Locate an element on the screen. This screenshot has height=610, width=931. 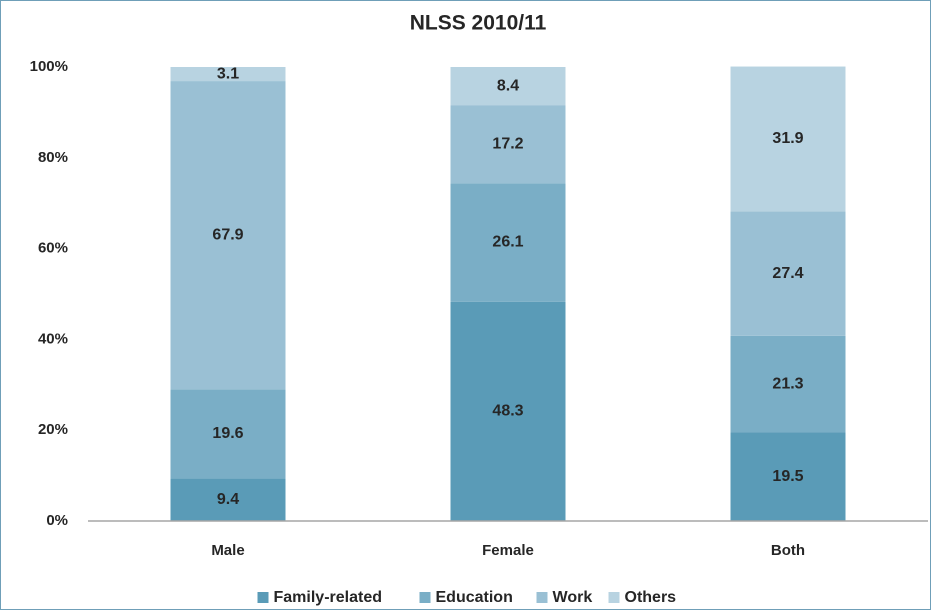
data-label: 19.6 is located at coordinates (227, 433).